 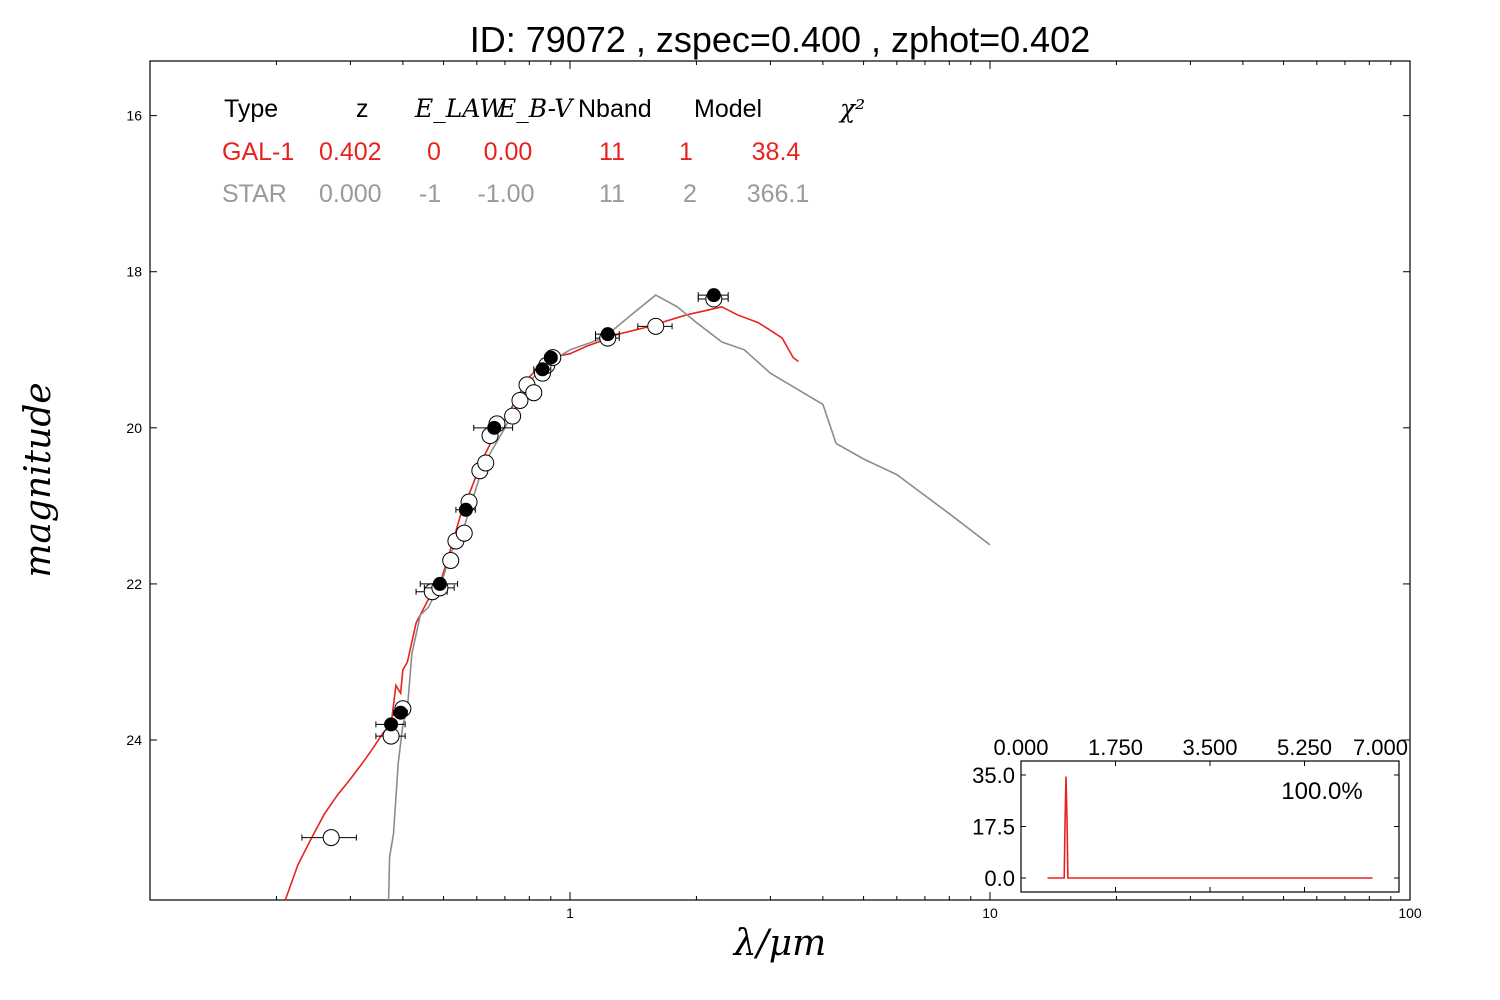 What do you see at coordinates (728, 109) in the screenshot?
I see `fit-header-model: Model` at bounding box center [728, 109].